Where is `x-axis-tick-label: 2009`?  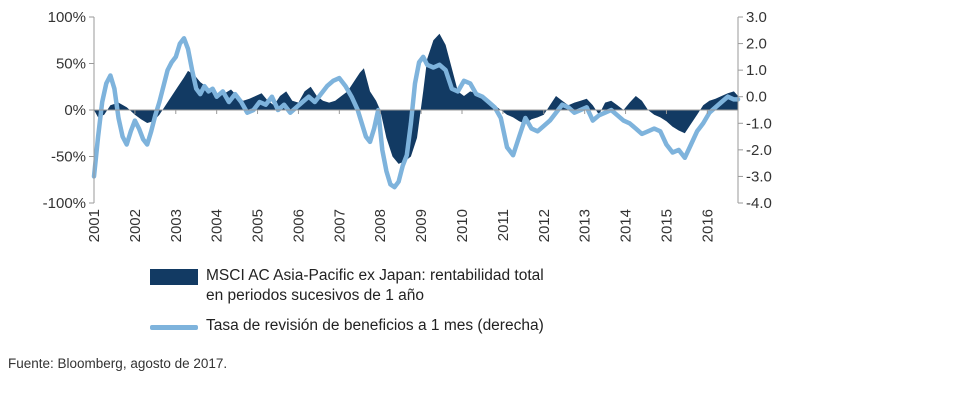
x-axis-tick-label: 2009 is located at coordinates (421, 225).